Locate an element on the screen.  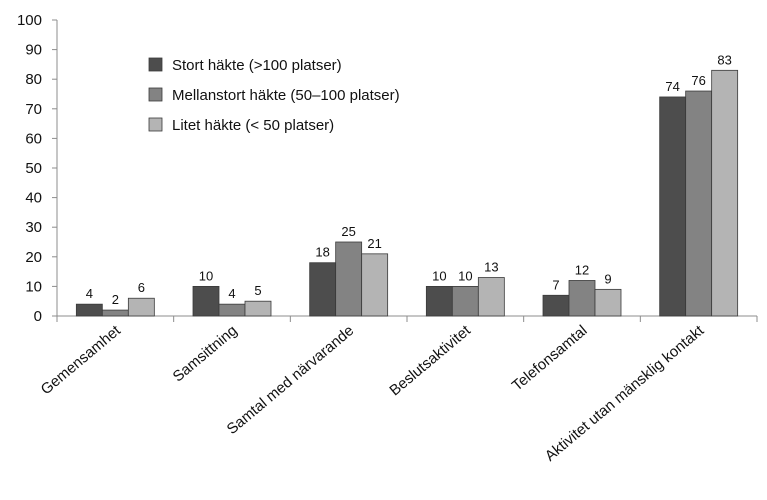
legend-label-series-2: Mellanstort häkte (50–100 platser) is located at coordinates (286, 95).